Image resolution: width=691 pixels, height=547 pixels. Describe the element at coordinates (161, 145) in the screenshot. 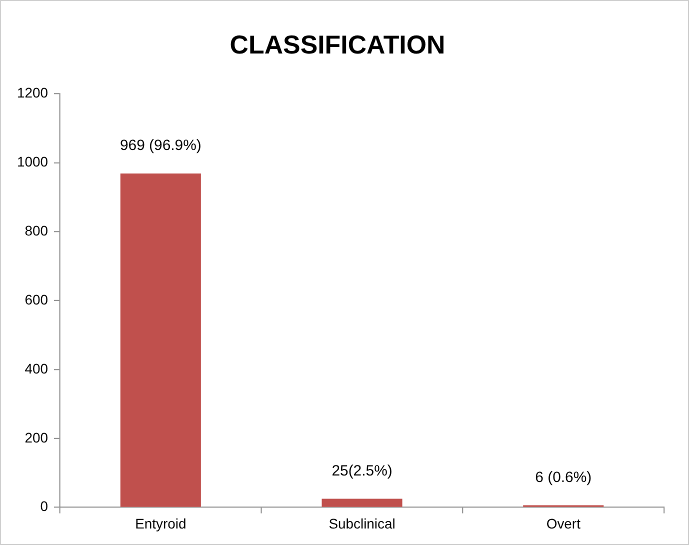

I see `data-label: 969 (96.9%)` at that location.